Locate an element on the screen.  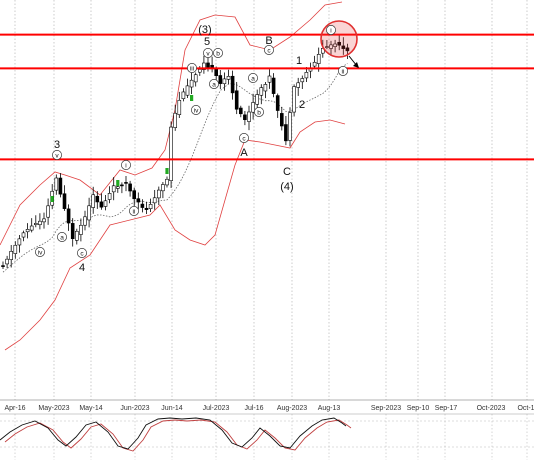
x-tick-label: Oct-1 is located at coordinates (525, 408).